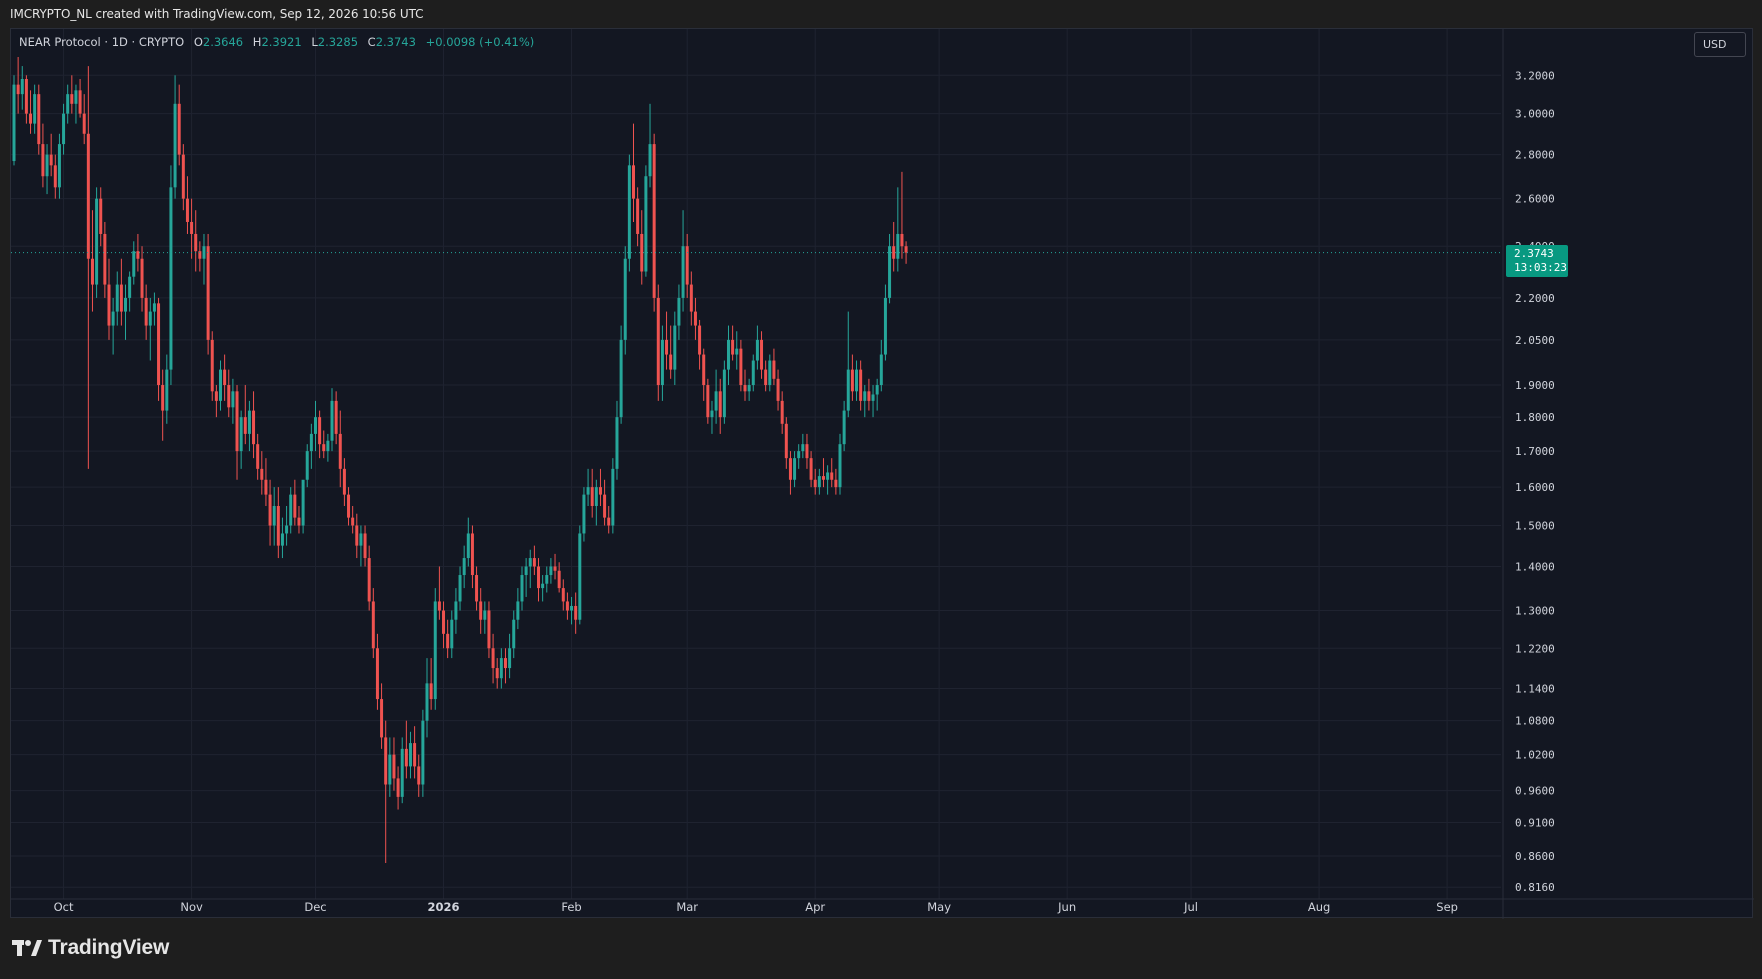  What do you see at coordinates (1535, 611) in the screenshot?
I see `y-tick-label: 1.3000` at bounding box center [1535, 611].